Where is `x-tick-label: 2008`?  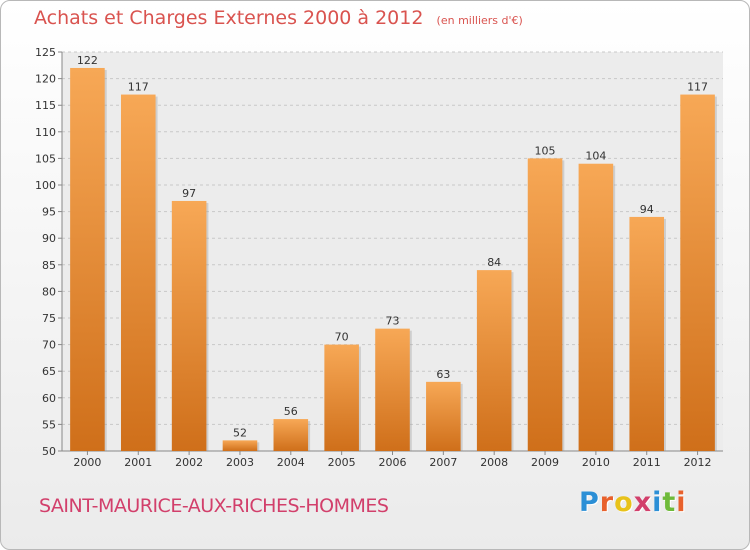 x-tick-label: 2008 is located at coordinates (494, 462).